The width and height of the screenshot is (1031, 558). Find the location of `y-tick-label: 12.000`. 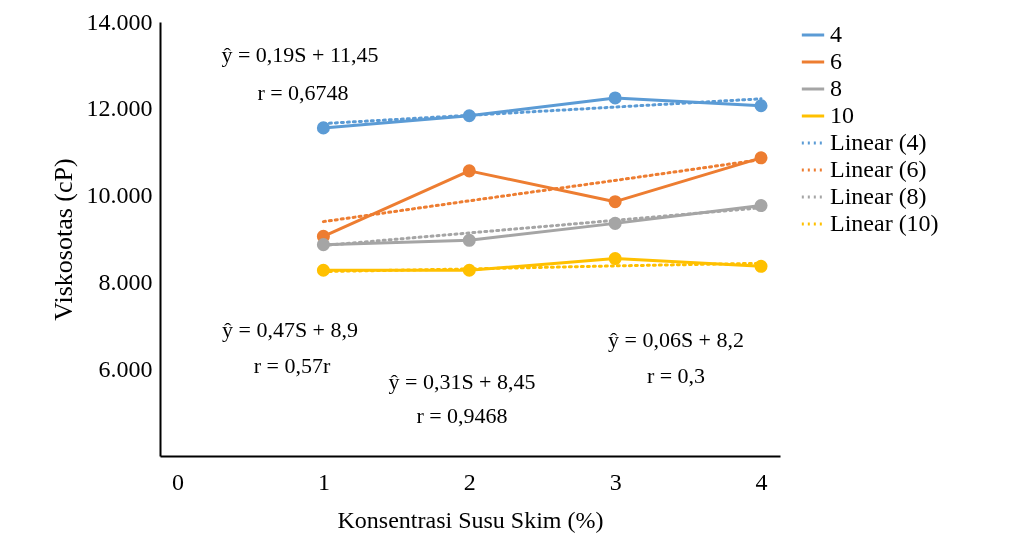

y-tick-label: 12.000 is located at coordinates (119, 108).